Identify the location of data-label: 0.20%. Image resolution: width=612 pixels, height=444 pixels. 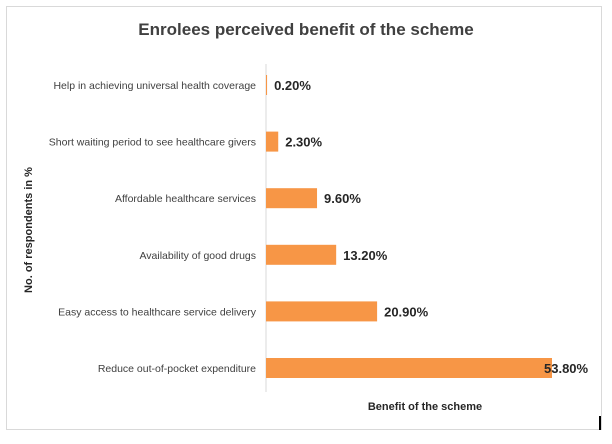
(292, 85).